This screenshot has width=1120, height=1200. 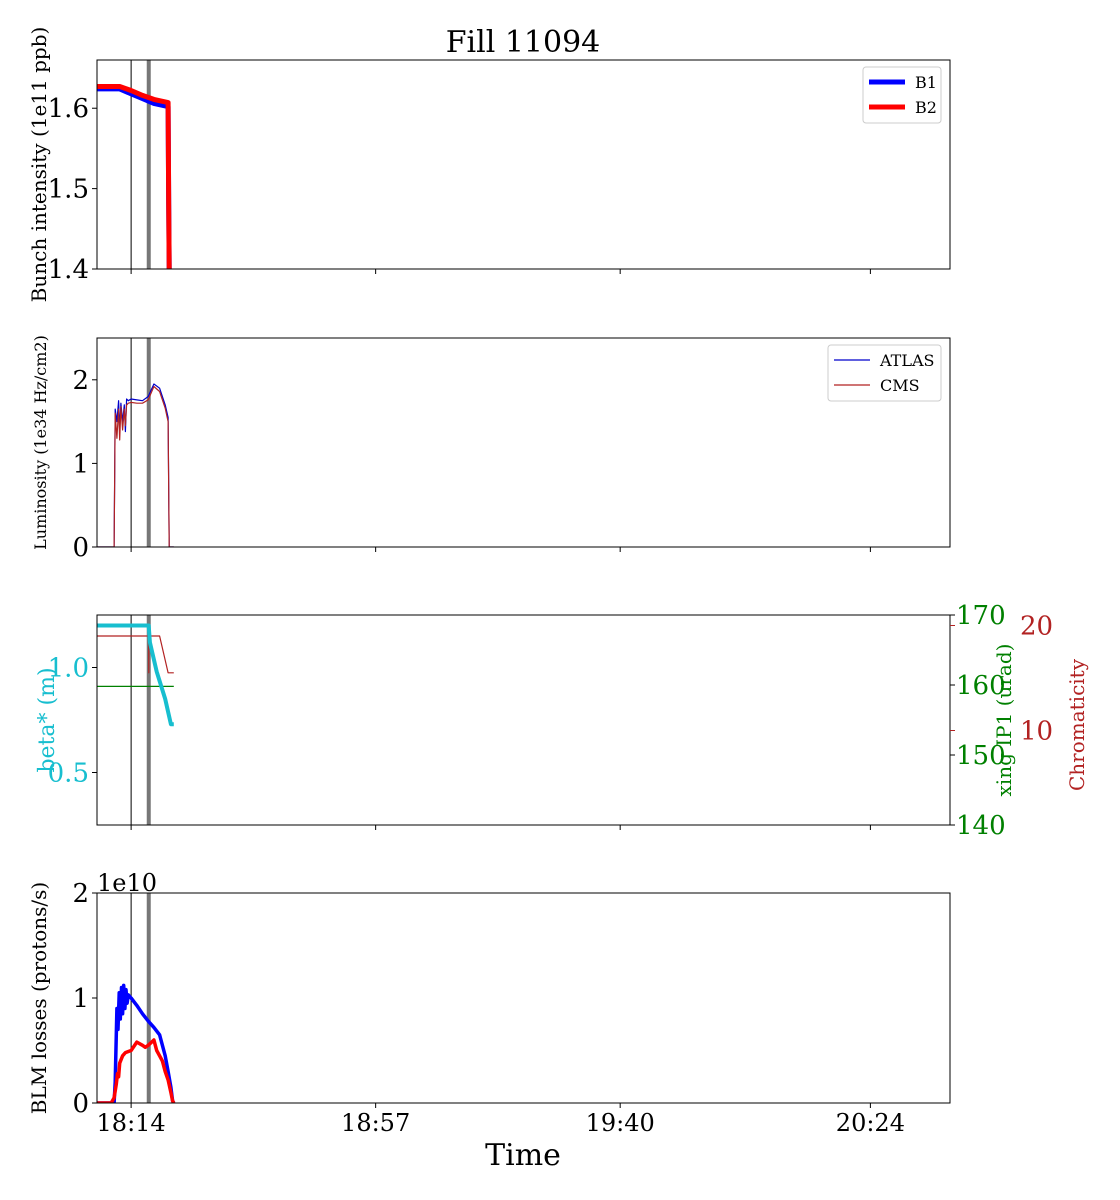 What do you see at coordinates (900, 385) in the screenshot?
I see `legend-label-cms: CMS` at bounding box center [900, 385].